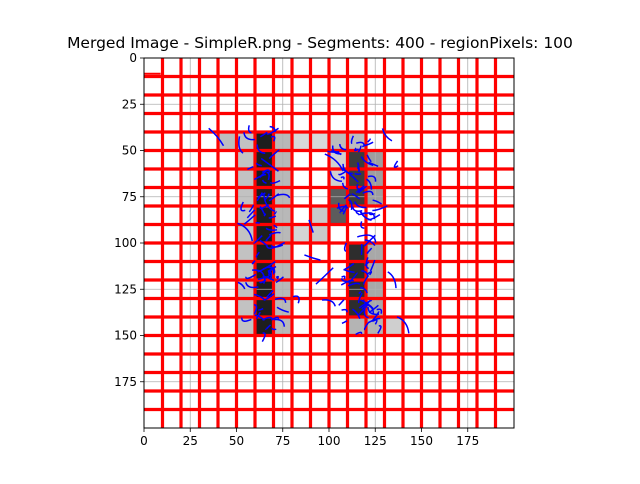 The width and height of the screenshot is (640, 484). I want to click on y-tick-label: 175, so click(125, 382).